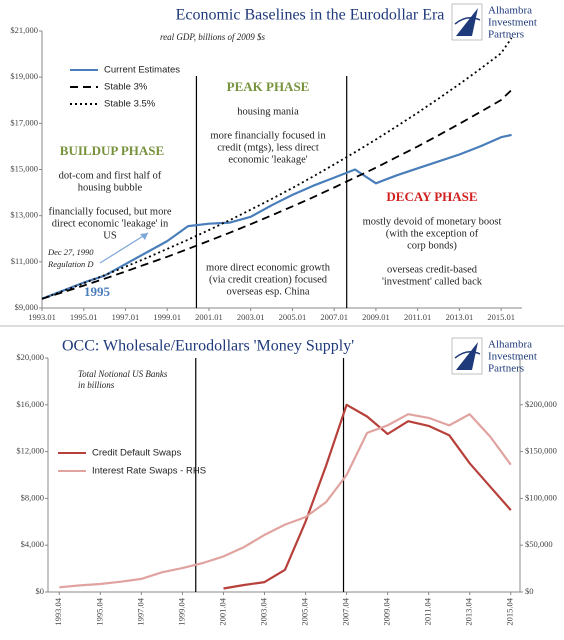 The image size is (564, 640). Describe the element at coordinates (26, 307) in the screenshot. I see `y-tick-label: $9,000` at that location.